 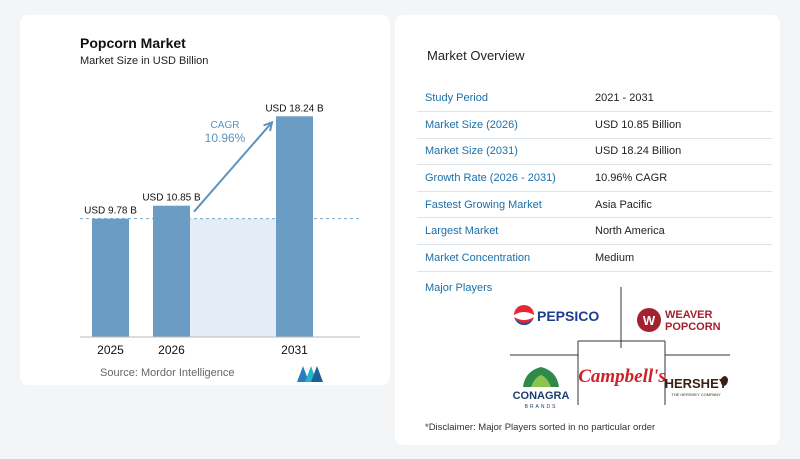 I want to click on hershey-logo: HERSHEY THE HERSHEY COMPANY, so click(x=696, y=386).